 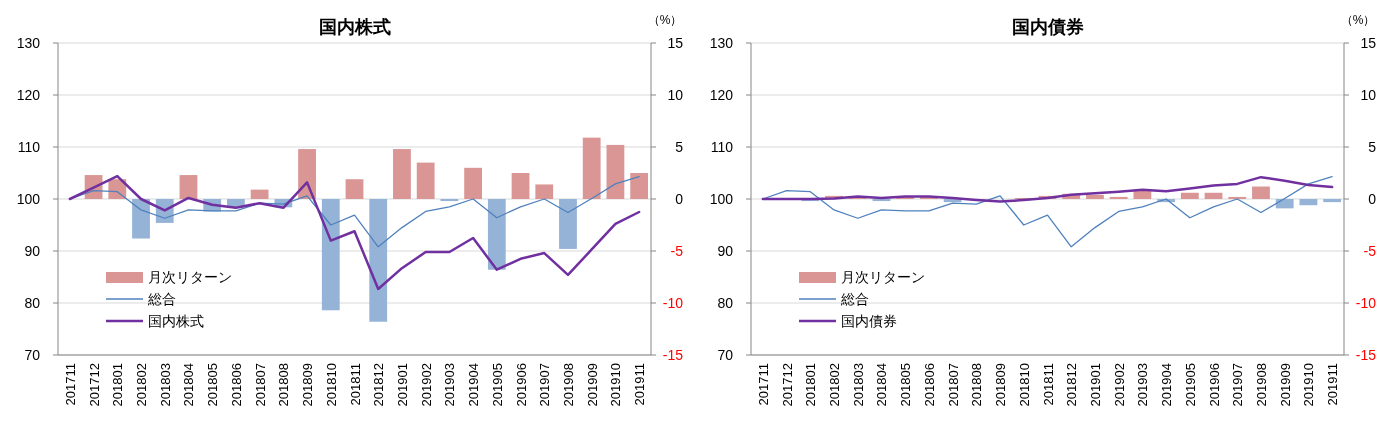 I want to click on chart-title: 国内株式, so click(x=354, y=27).